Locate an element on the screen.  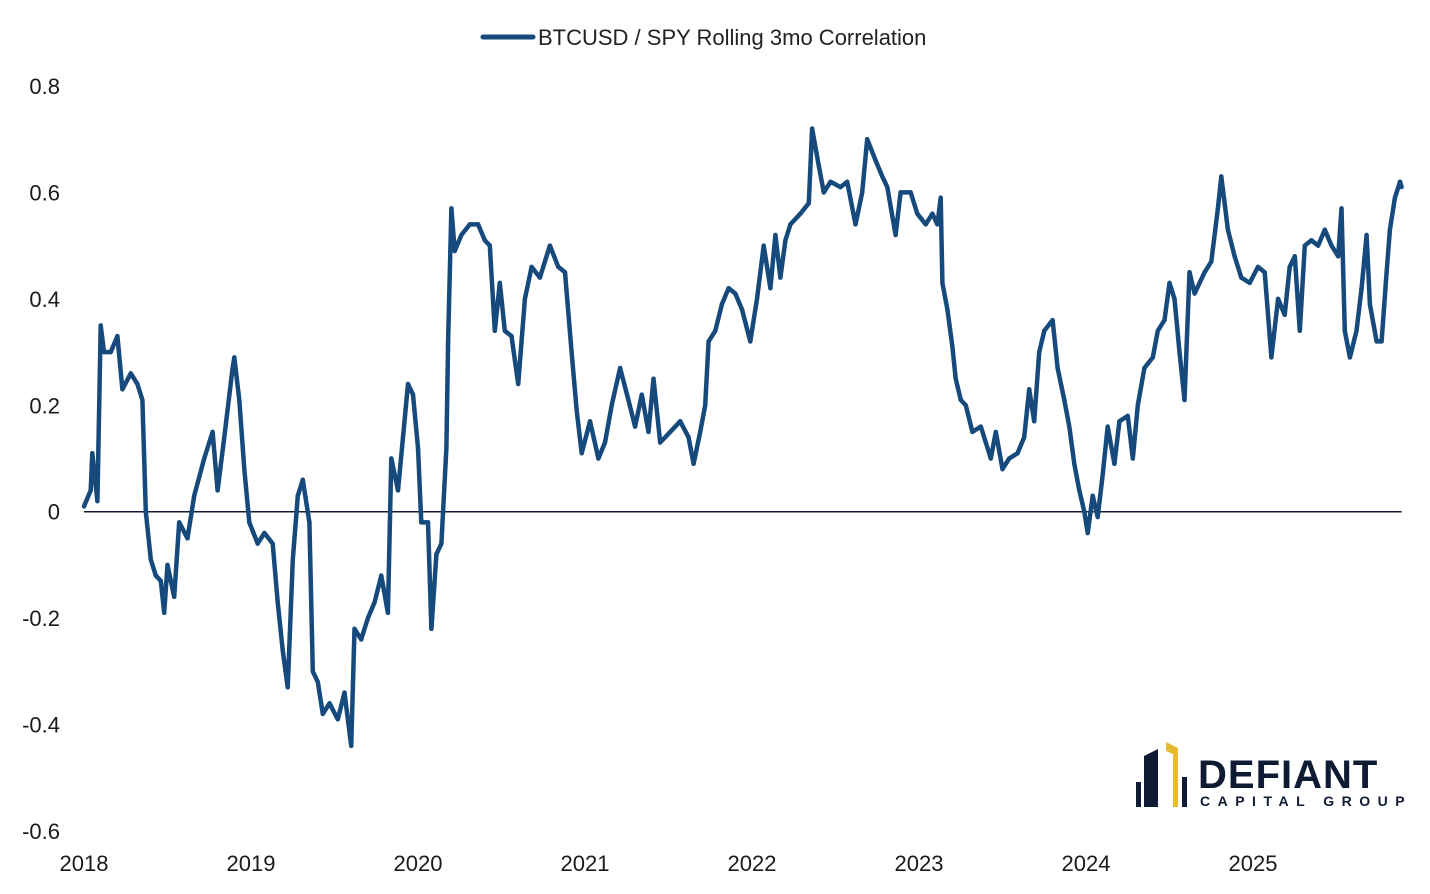
x-tick-label: 2018 is located at coordinates (84, 863).